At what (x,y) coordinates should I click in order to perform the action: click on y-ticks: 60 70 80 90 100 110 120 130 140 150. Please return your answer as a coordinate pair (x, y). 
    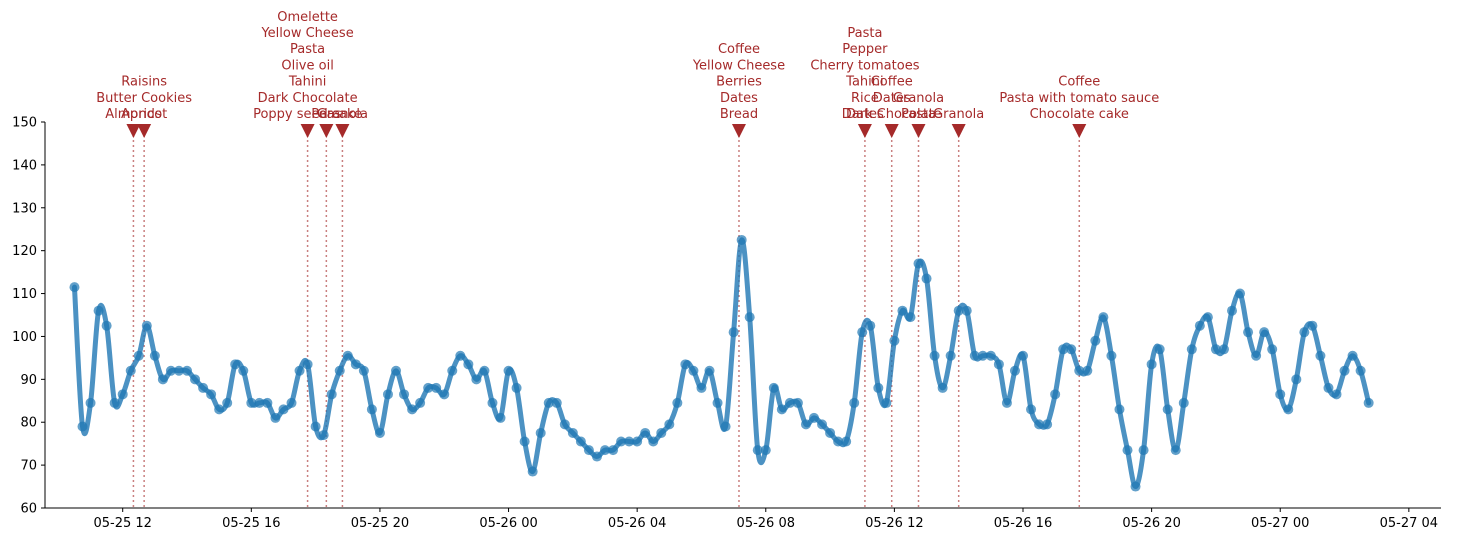
    Looking at the image, I should click on (28, 316).